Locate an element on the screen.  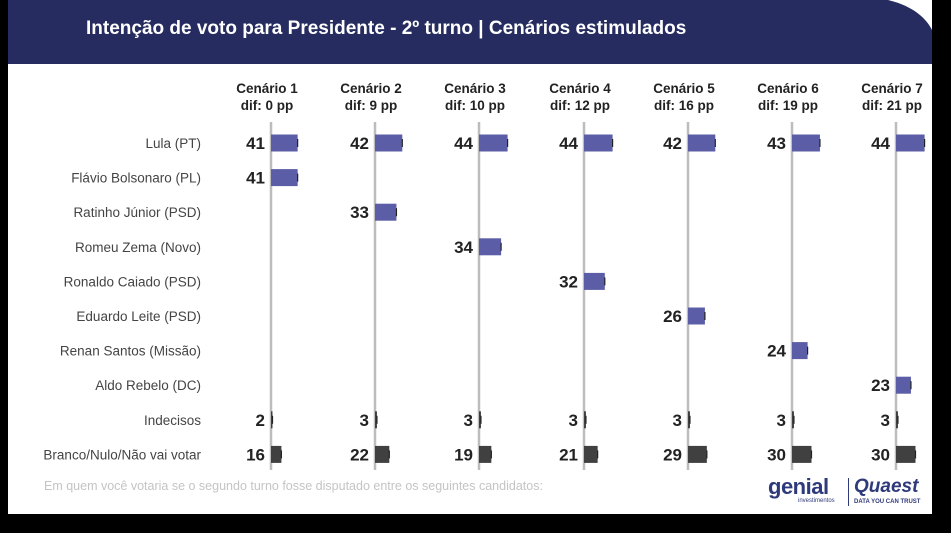
row-label: Branco/Nulo/Não vai votar is located at coordinates (122, 454).